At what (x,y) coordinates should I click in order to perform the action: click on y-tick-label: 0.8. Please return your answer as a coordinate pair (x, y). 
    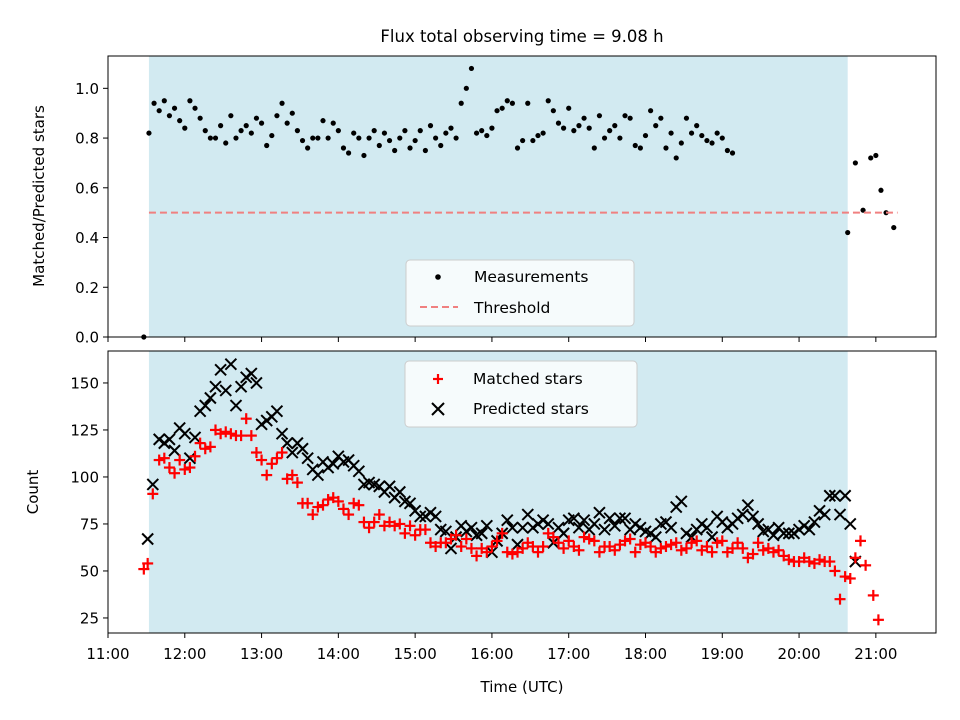
    Looking at the image, I should click on (87, 139).